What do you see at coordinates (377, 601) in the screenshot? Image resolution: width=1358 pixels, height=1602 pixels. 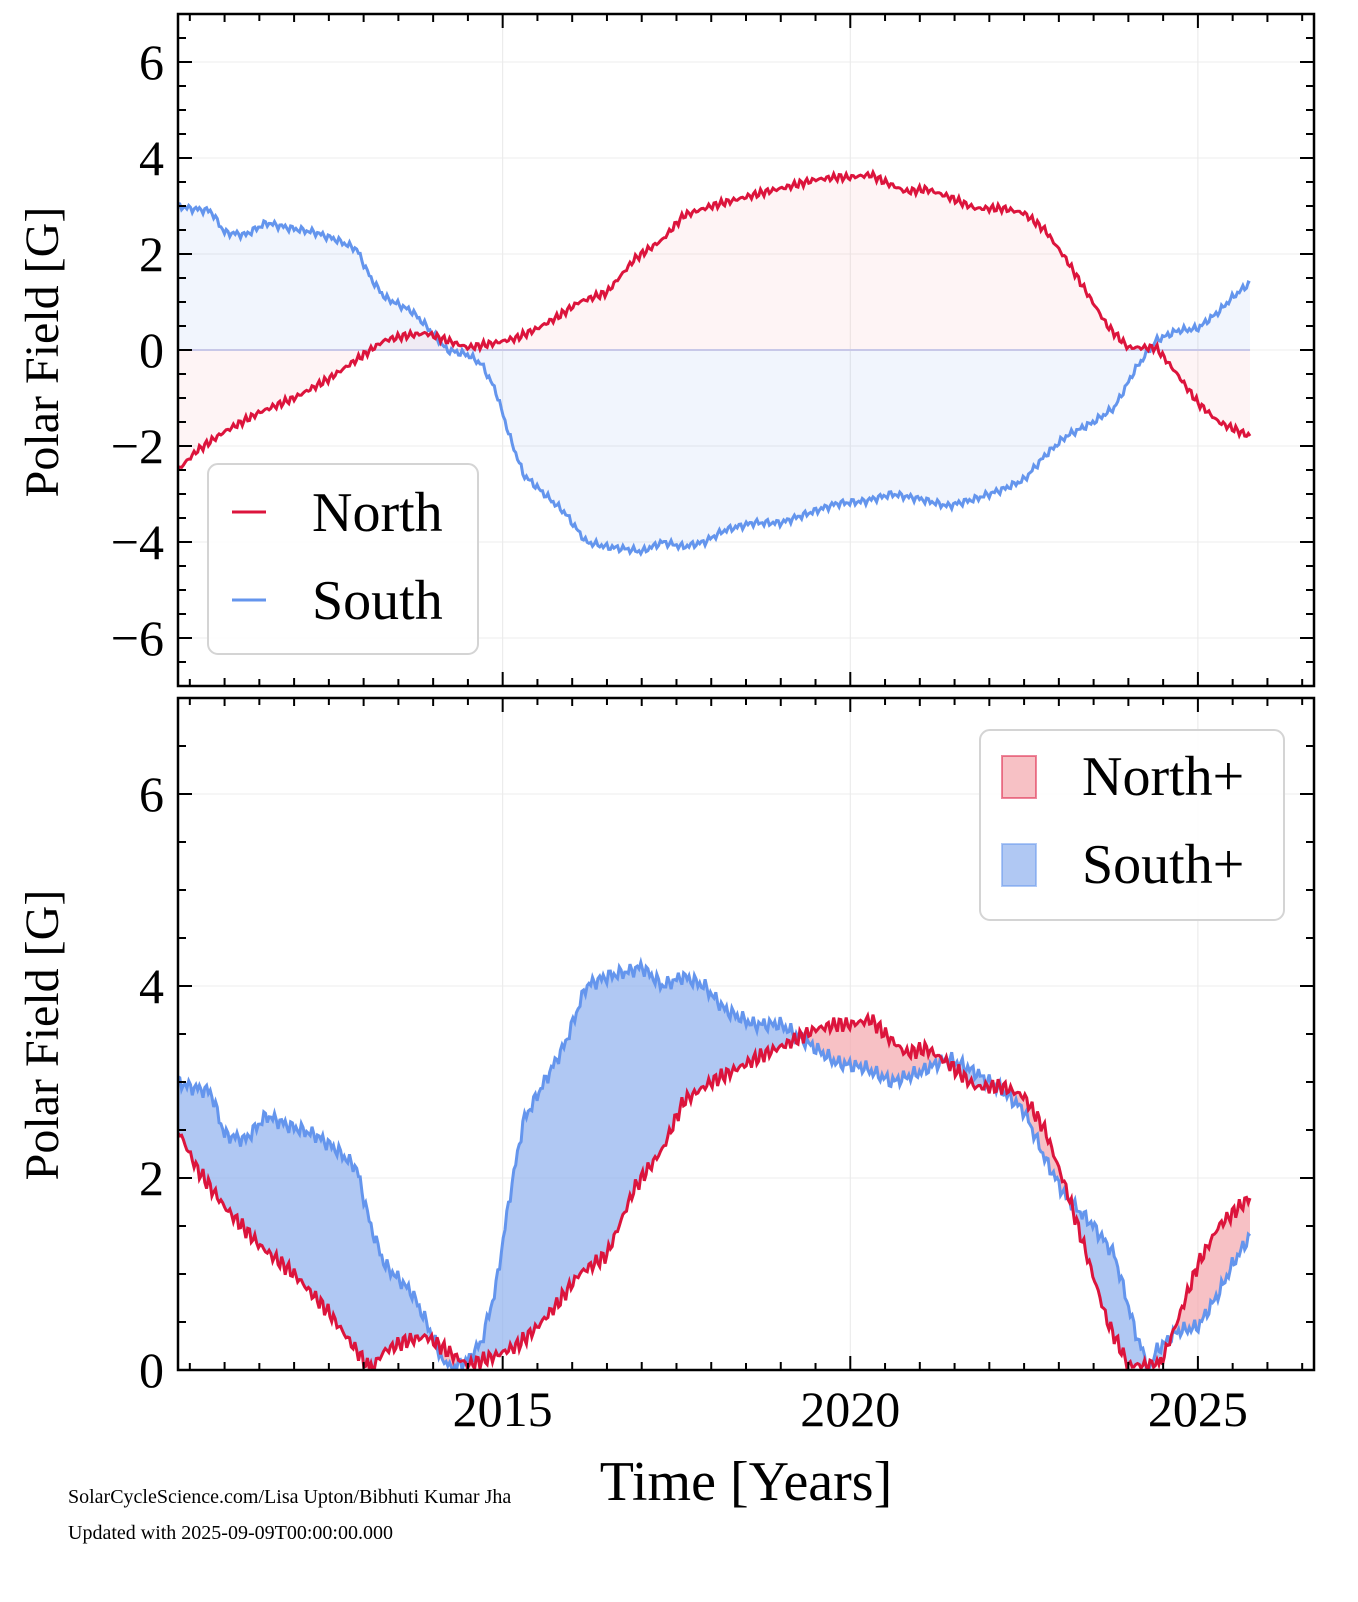 I see `legend-label-south: South` at bounding box center [377, 601].